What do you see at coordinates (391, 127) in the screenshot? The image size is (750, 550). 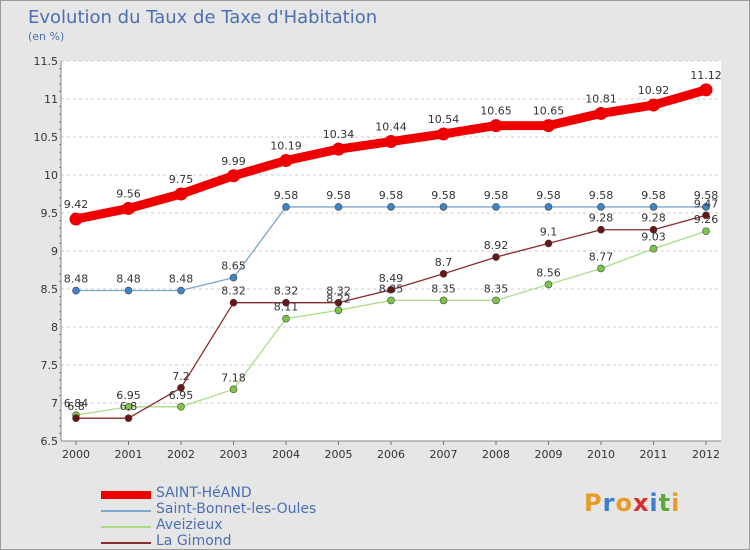 I see `data-label-saint-heand: 10.44` at bounding box center [391, 127].